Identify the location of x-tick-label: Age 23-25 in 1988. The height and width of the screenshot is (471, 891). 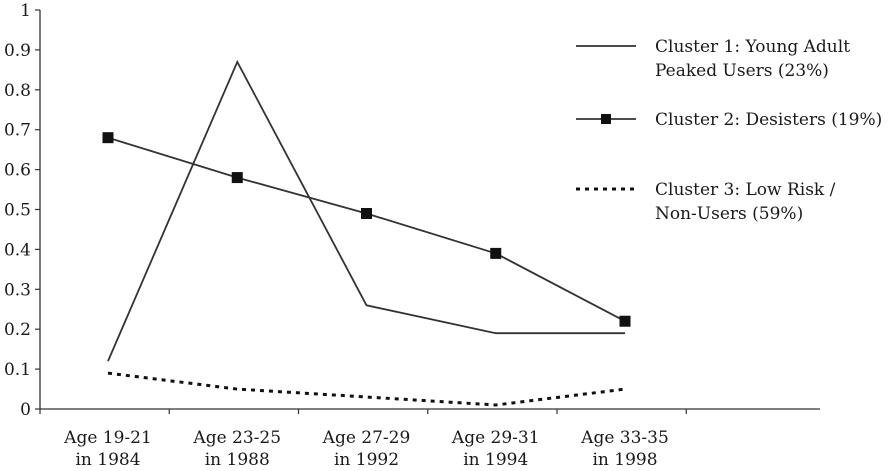
(236, 449).